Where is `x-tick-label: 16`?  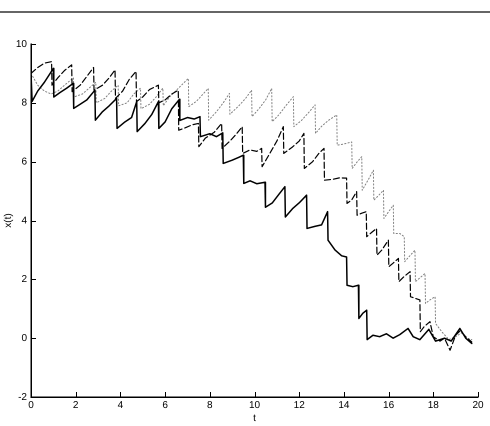
x-tick-label: 16 is located at coordinates (389, 405).